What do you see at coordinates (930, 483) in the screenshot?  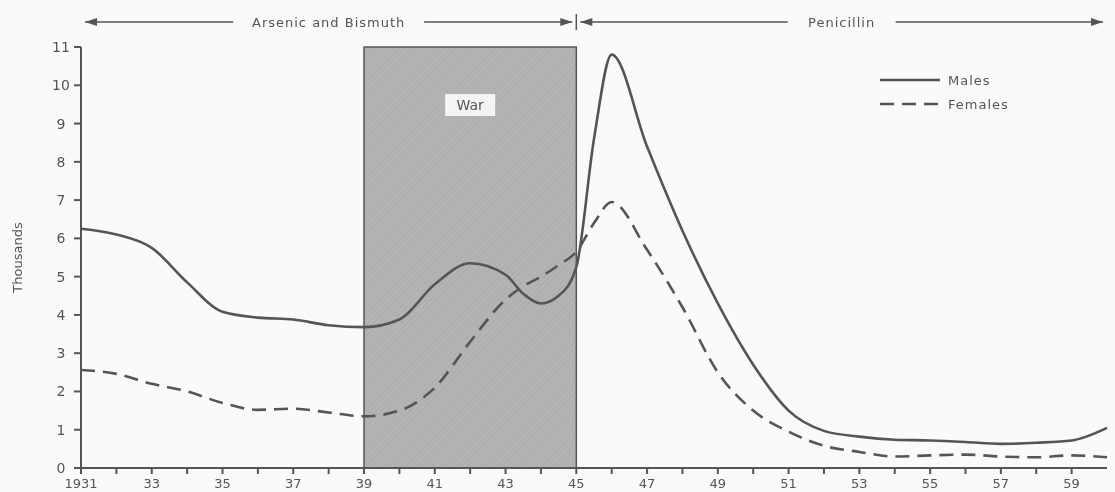 I see `x-tick-label: 55` at bounding box center [930, 483].